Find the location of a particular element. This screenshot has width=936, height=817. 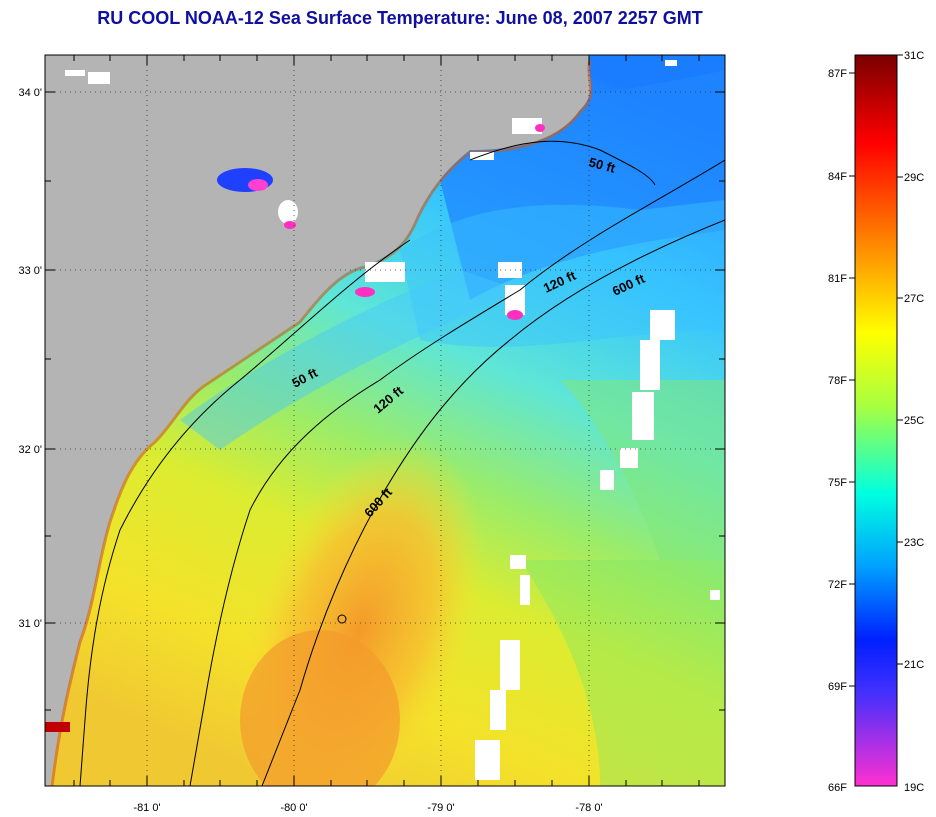

colorbar-f-label: 78F is located at coordinates (837, 381).